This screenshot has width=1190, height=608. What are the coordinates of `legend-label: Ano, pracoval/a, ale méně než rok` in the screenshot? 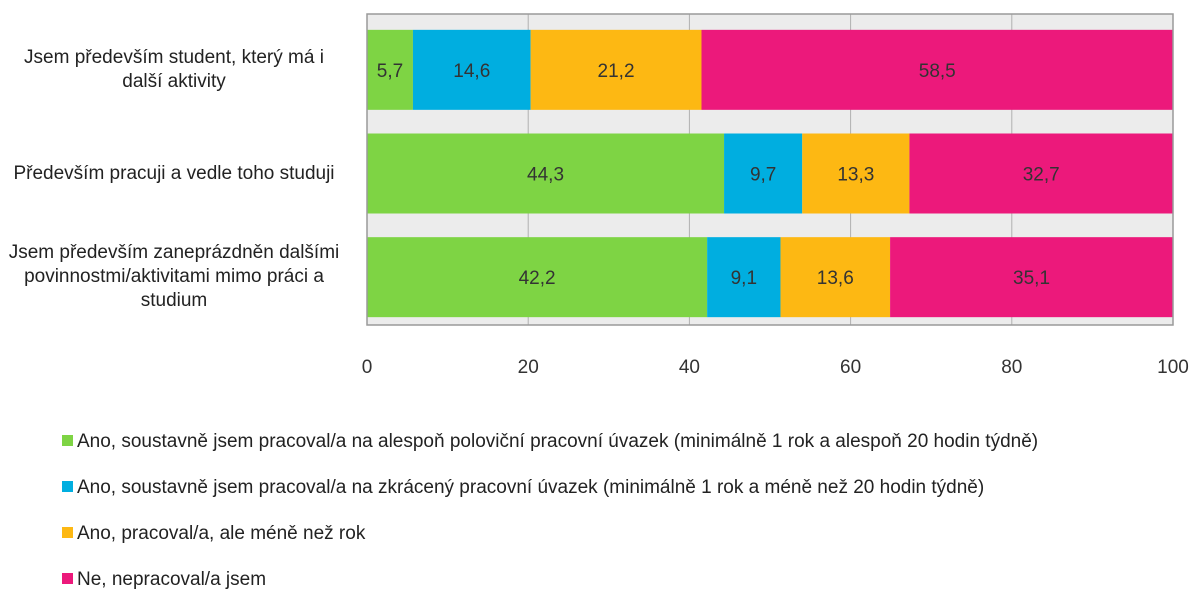 It's located at (221, 533).